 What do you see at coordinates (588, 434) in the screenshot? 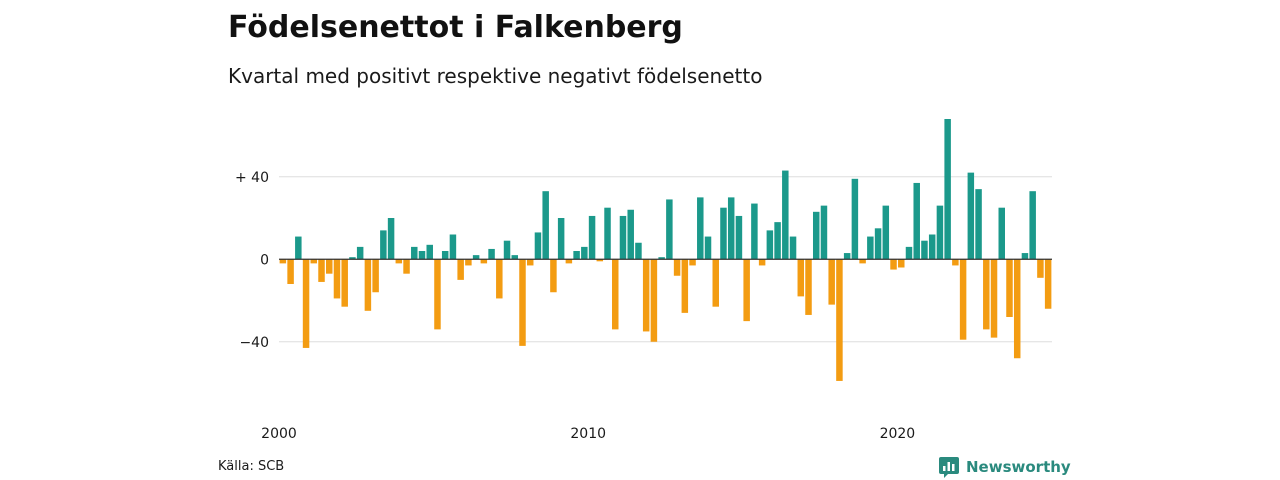
I see `x-tick-label: 2010` at bounding box center [588, 434].